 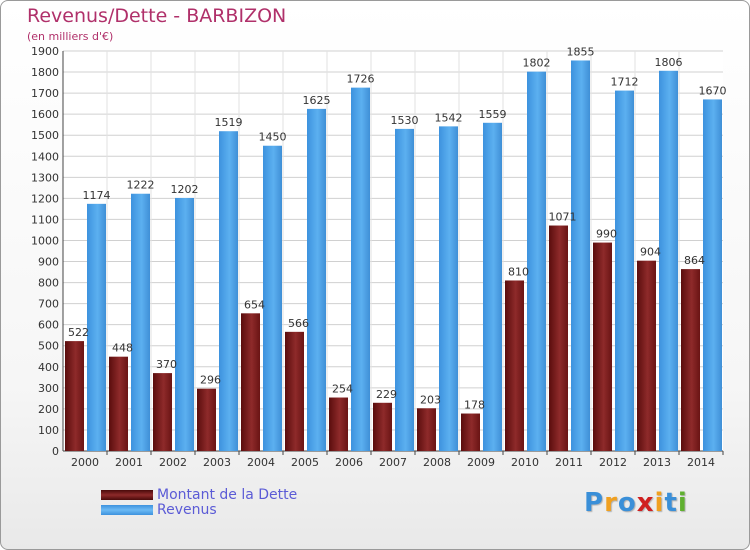 What do you see at coordinates (594, 503) in the screenshot?
I see `logo-letter: P` at bounding box center [594, 503].